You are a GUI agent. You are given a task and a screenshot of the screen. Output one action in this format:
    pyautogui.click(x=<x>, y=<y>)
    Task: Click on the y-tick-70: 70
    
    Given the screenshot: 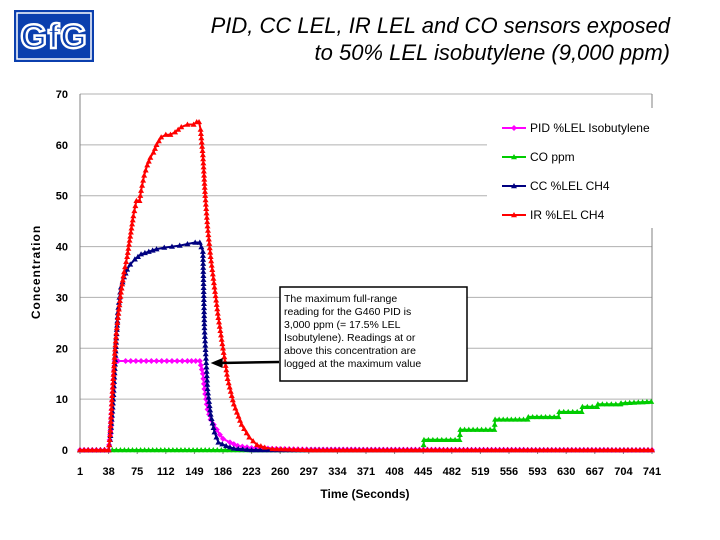 What is the action you would take?
    pyautogui.click(x=62, y=95)
    